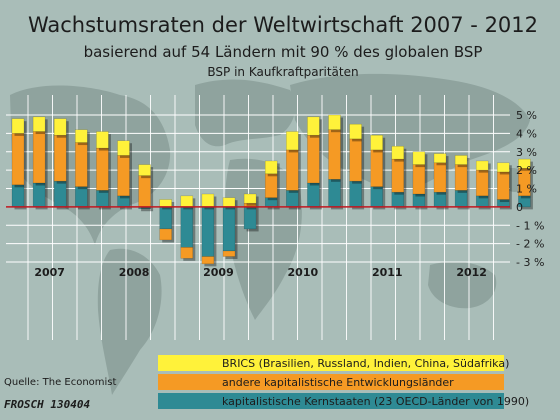  Describe the element at coordinates (387, 272) in the screenshot. I see `year-label-2011: 2011` at that location.